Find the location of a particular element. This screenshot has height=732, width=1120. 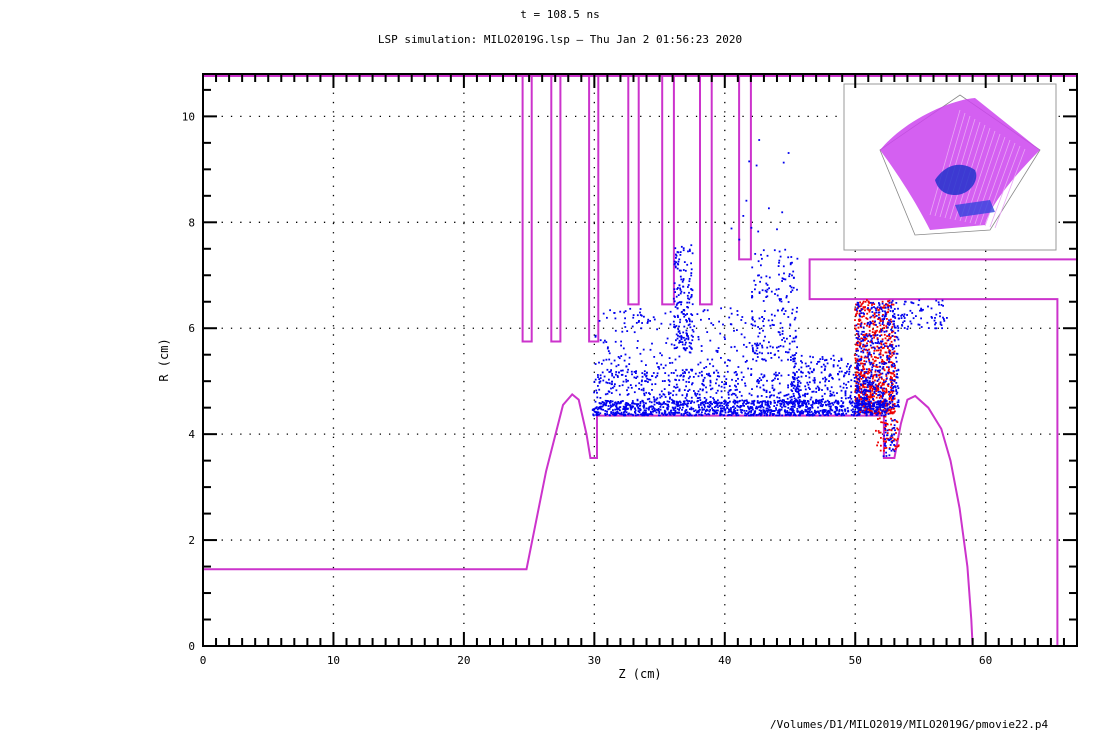

inset-mesh-line is located at coordinates (1010, 188).